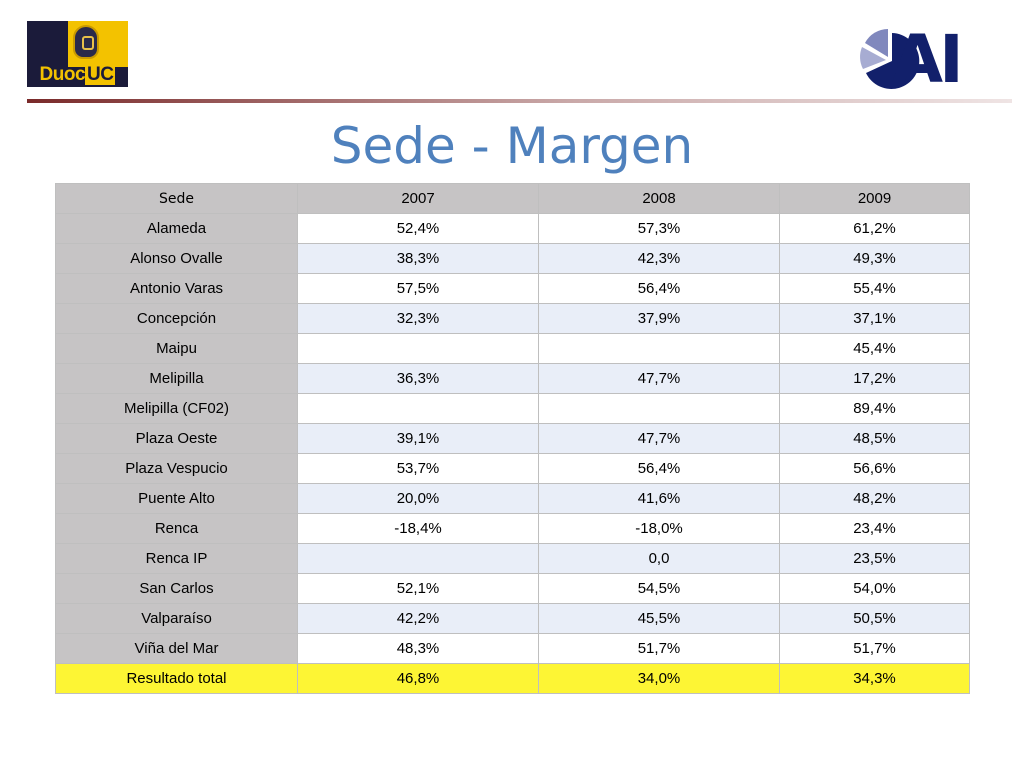 Image resolution: width=1024 pixels, height=768 pixels. What do you see at coordinates (176, 438) in the screenshot?
I see `cell-sede: Plaza Oeste` at bounding box center [176, 438].